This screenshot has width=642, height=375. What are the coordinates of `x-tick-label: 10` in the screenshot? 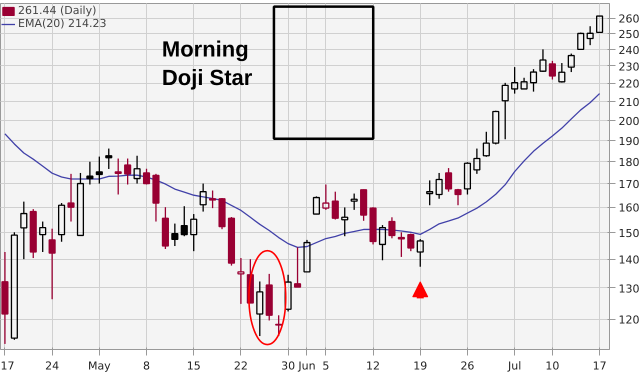 It's located at (552, 366).